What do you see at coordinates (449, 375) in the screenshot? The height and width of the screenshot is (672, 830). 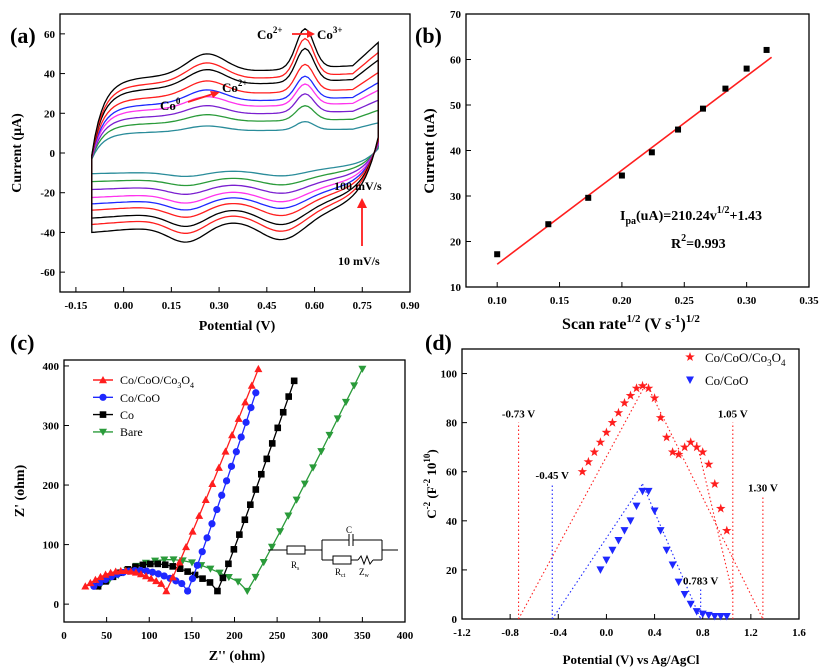 I see `panel-d-ytick-label: 100` at bounding box center [449, 375].